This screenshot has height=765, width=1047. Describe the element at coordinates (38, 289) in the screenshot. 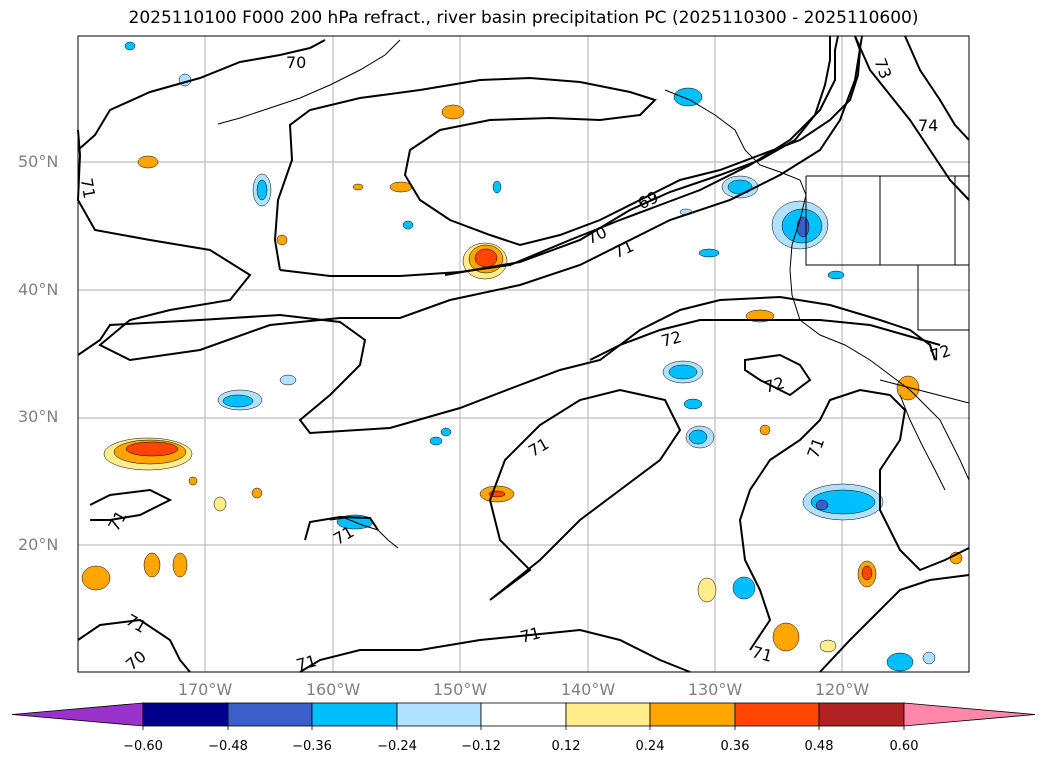

I see `lat-label-40n: 40°N` at that location.